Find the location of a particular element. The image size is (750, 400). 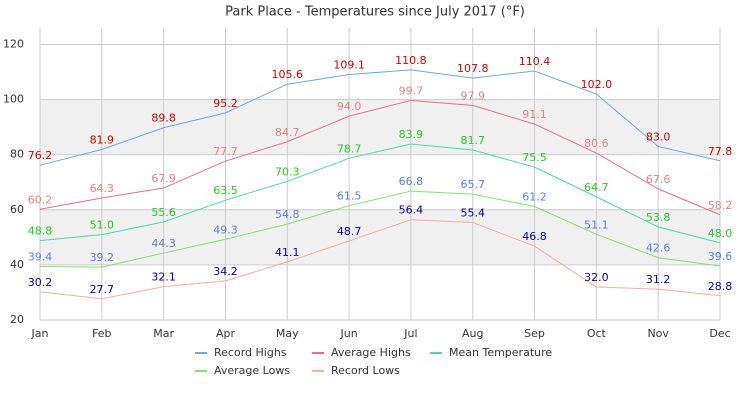

data-label: 28.8 is located at coordinates (720, 286).